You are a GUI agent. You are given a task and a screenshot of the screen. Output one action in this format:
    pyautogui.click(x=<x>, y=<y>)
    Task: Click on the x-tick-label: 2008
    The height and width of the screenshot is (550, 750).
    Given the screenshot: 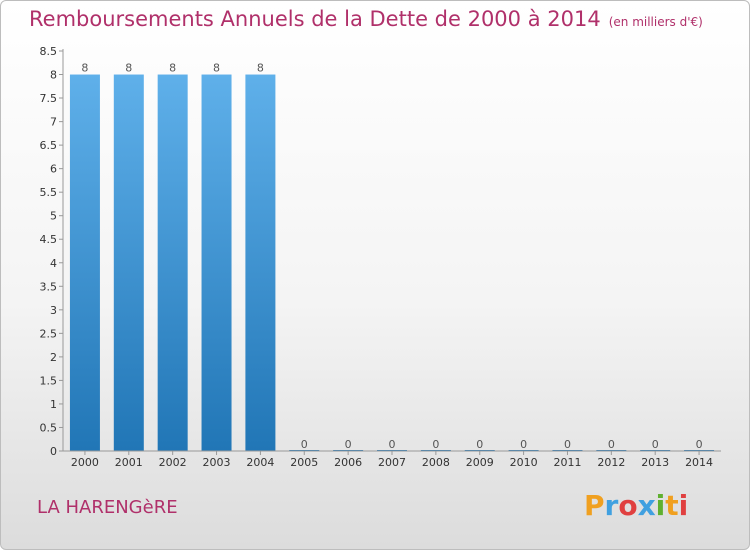 What is the action you would take?
    pyautogui.click(x=436, y=462)
    